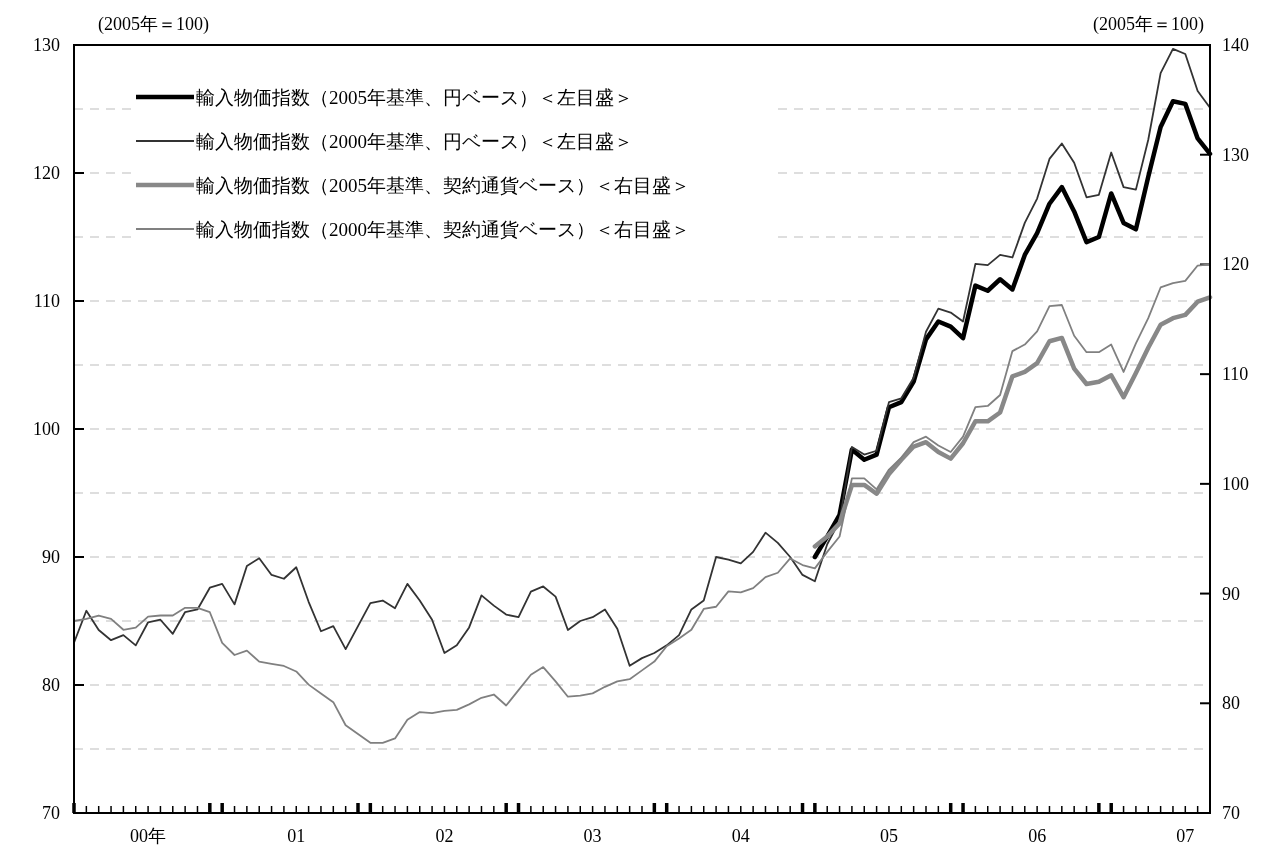 This screenshot has width=1264, height=854. Describe the element at coordinates (51, 557) in the screenshot. I see `y-tick-label: 90` at that location.